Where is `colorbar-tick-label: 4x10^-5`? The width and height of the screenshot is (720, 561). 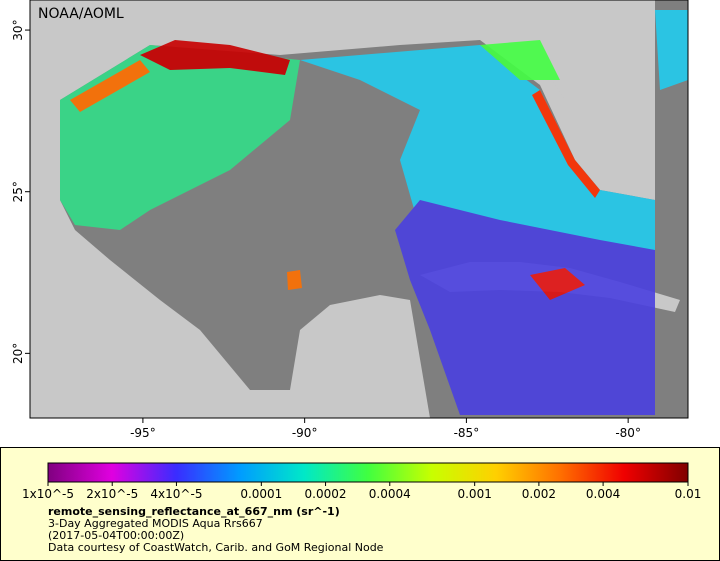 colorbar-tick-label: 4x10^-5 is located at coordinates (176, 494).